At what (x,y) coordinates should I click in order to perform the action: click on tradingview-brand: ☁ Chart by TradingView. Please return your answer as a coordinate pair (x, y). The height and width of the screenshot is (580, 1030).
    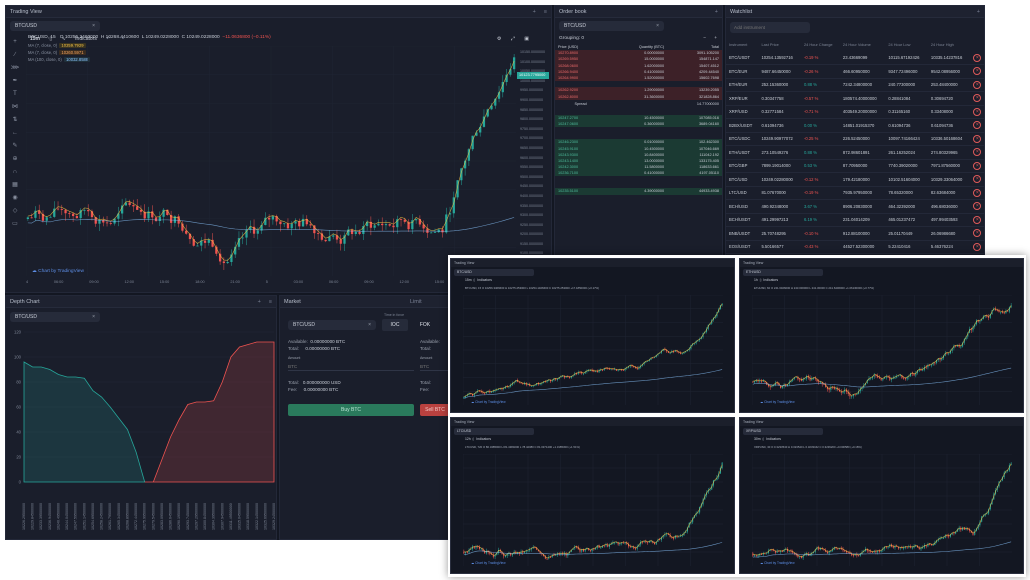
    Looking at the image, I should click on (58, 271).